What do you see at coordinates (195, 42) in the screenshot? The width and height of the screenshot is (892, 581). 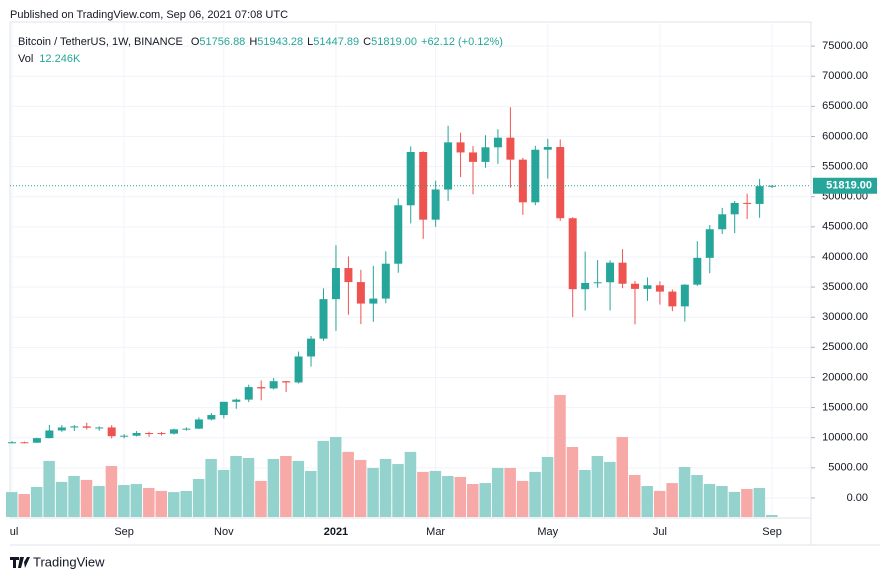 I see `legend-item: O` at bounding box center [195, 42].